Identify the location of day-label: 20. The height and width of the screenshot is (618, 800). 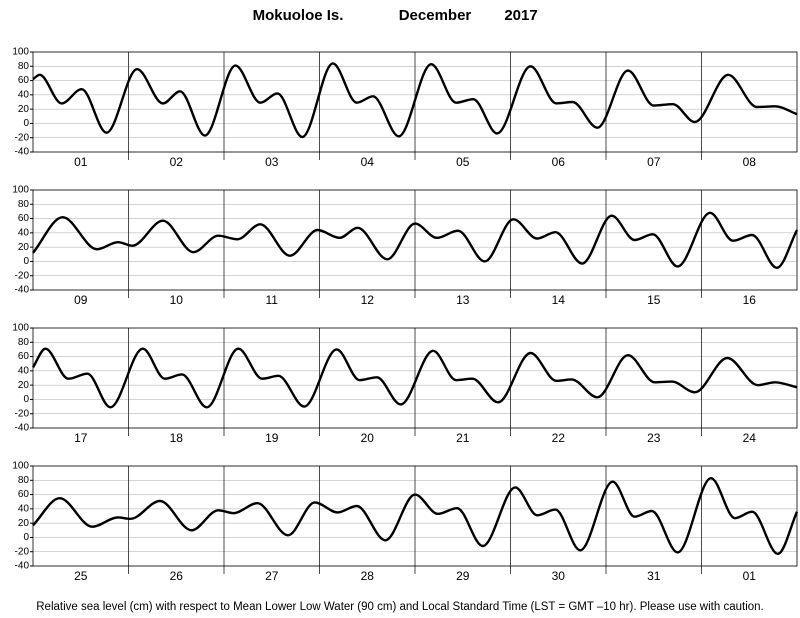
(368, 438).